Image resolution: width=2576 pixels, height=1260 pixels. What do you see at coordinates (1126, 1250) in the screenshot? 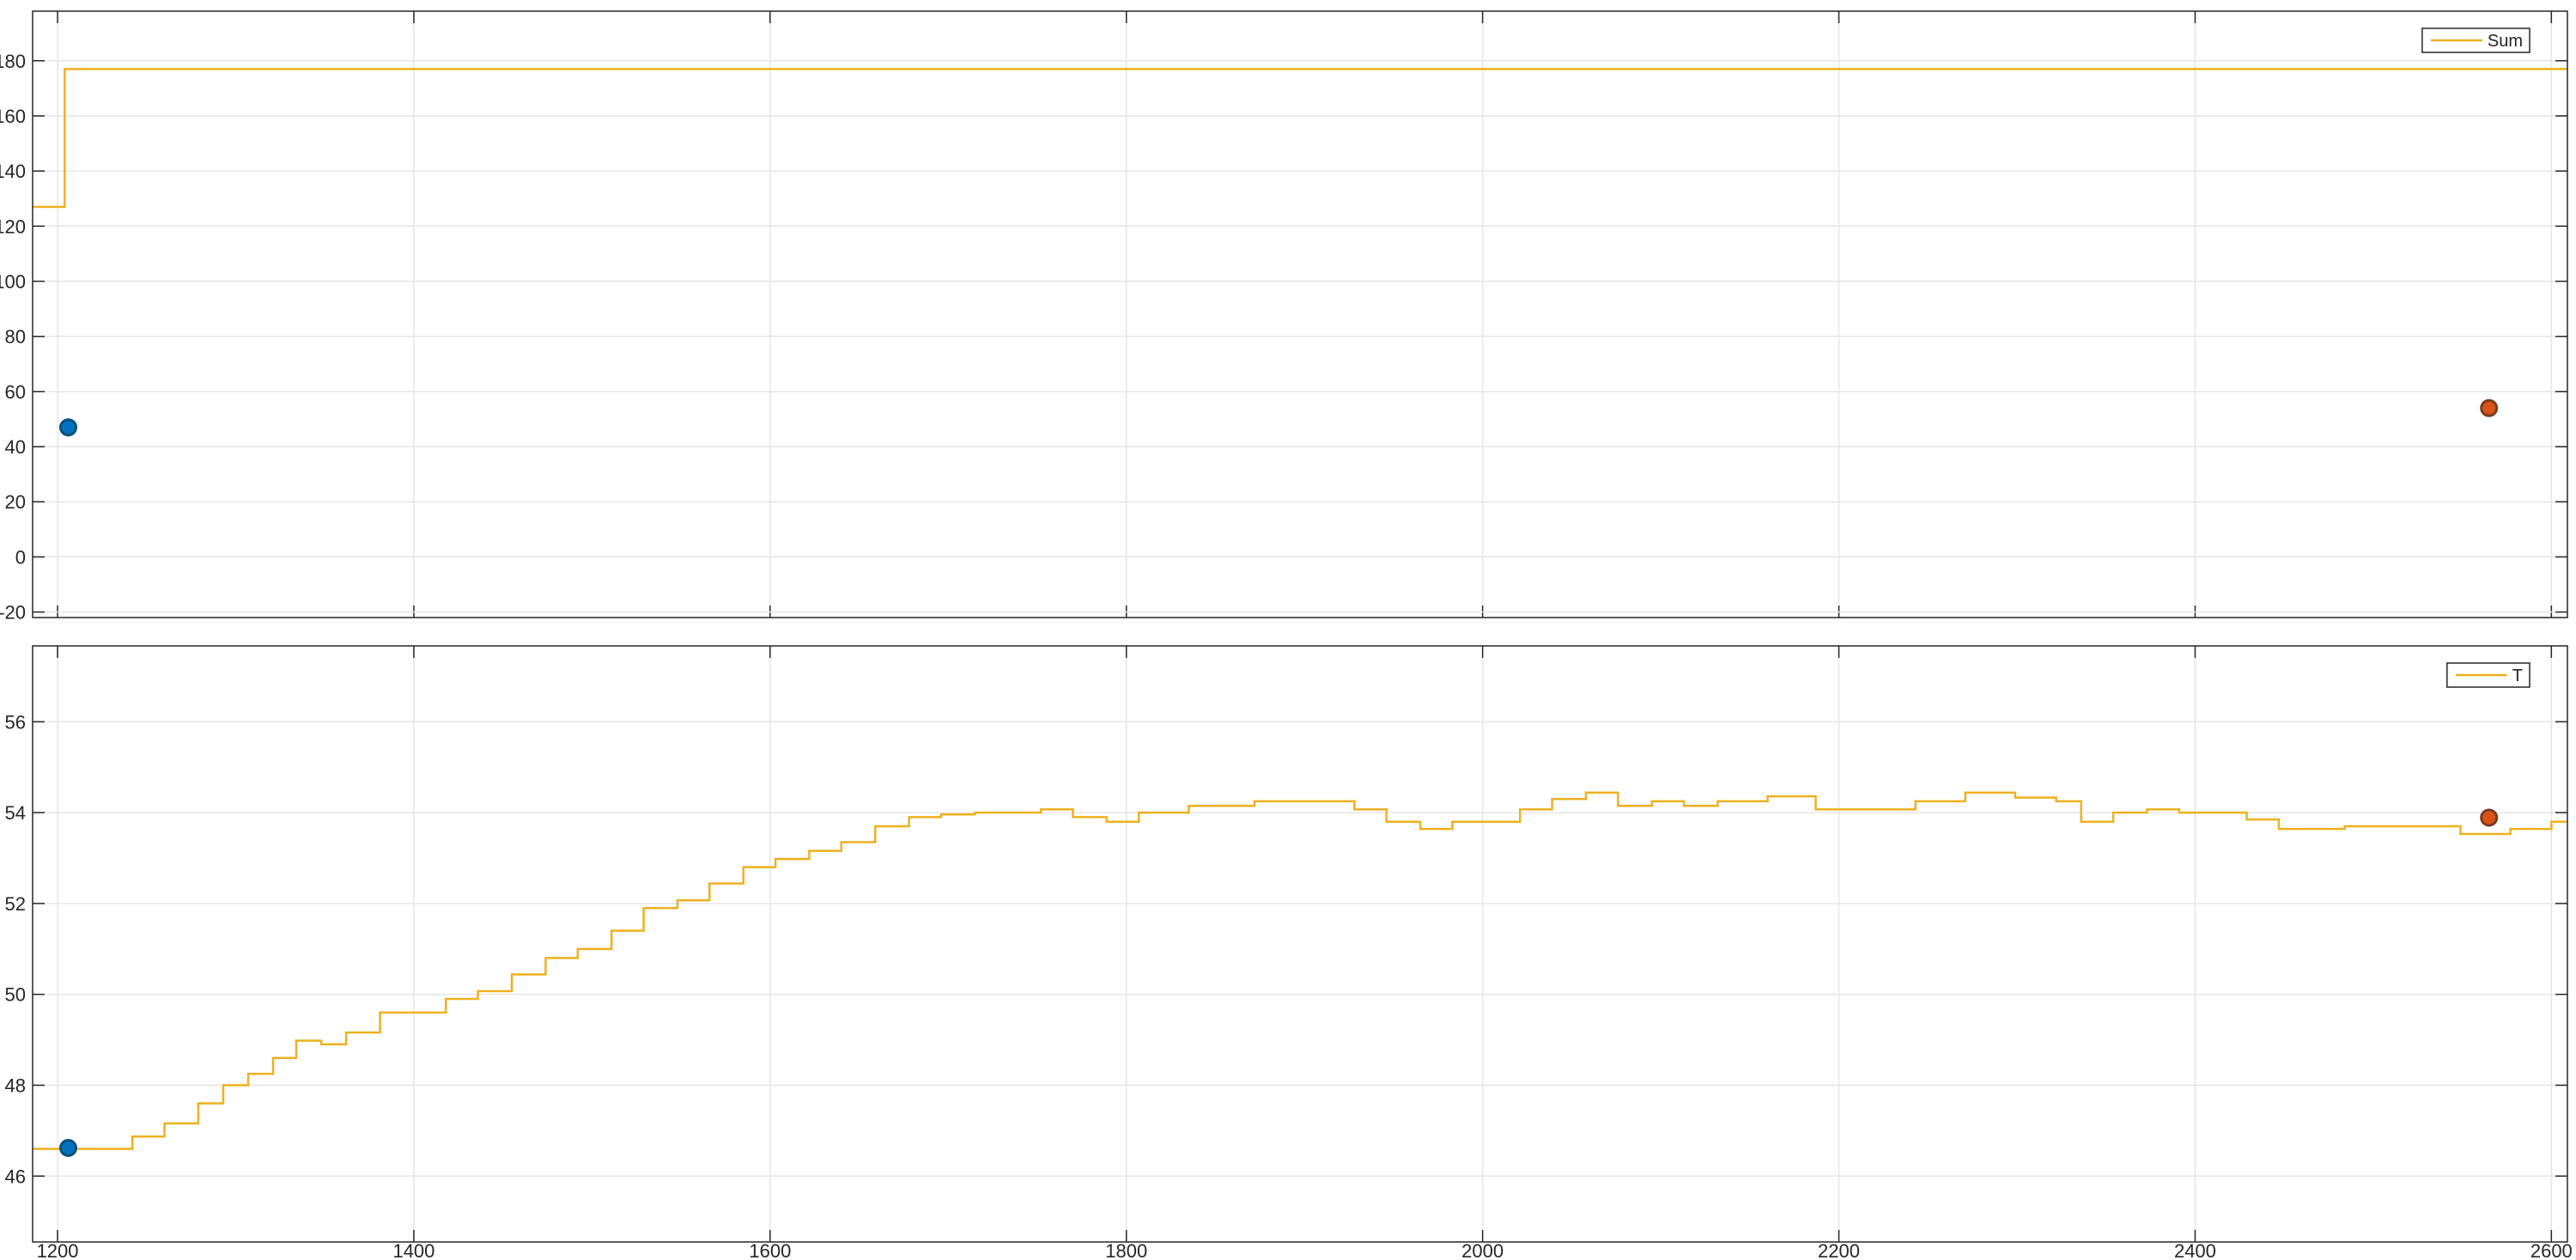
I see `x-tick-label: 1800` at bounding box center [1126, 1250].